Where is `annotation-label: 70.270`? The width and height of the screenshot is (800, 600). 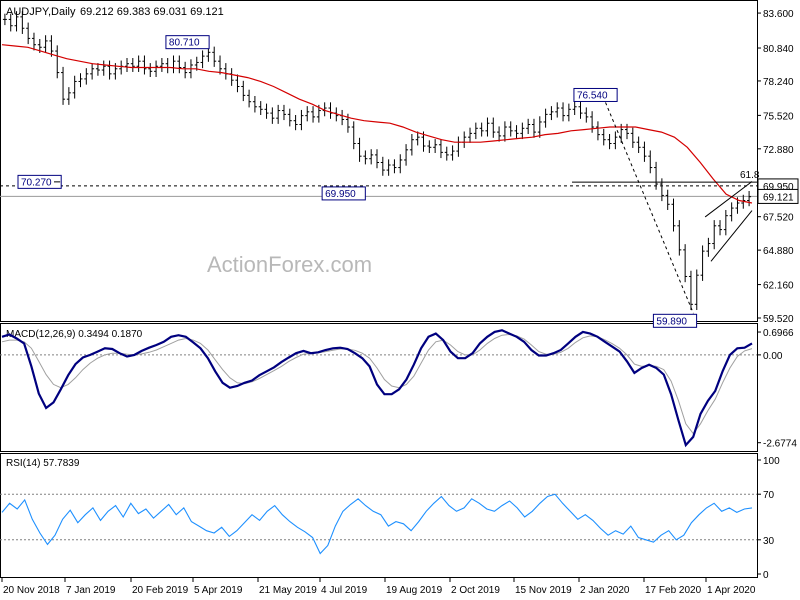 annotation-label: 70.270 is located at coordinates (36, 182).